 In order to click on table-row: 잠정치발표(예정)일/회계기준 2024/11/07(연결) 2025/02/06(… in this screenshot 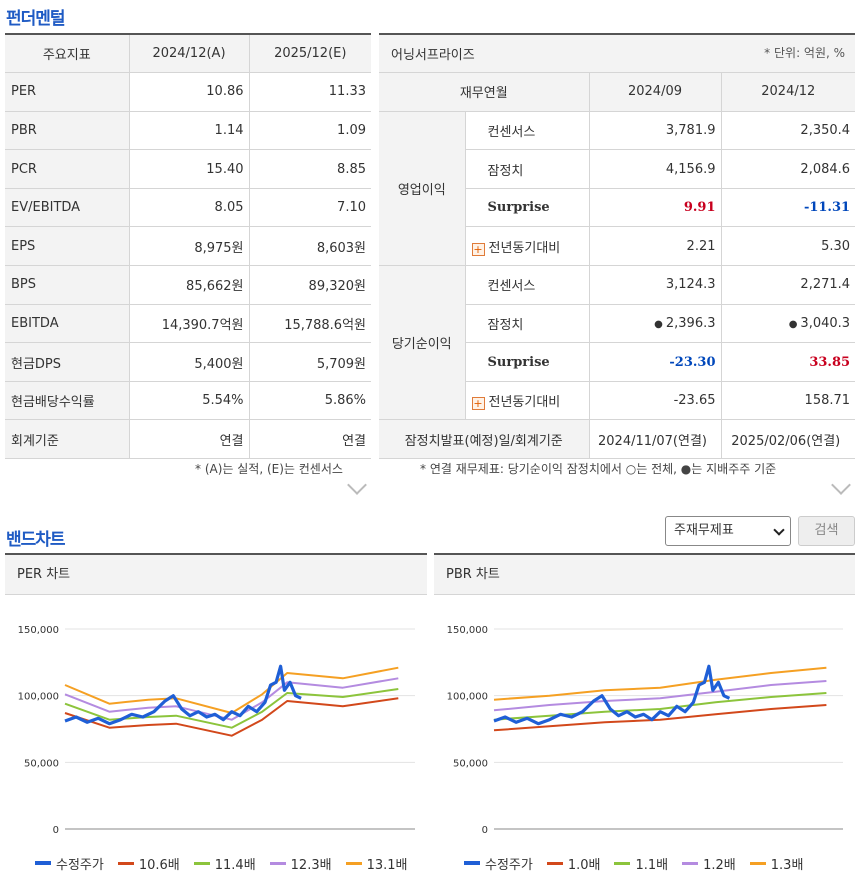, I will do `click(617, 439)`.